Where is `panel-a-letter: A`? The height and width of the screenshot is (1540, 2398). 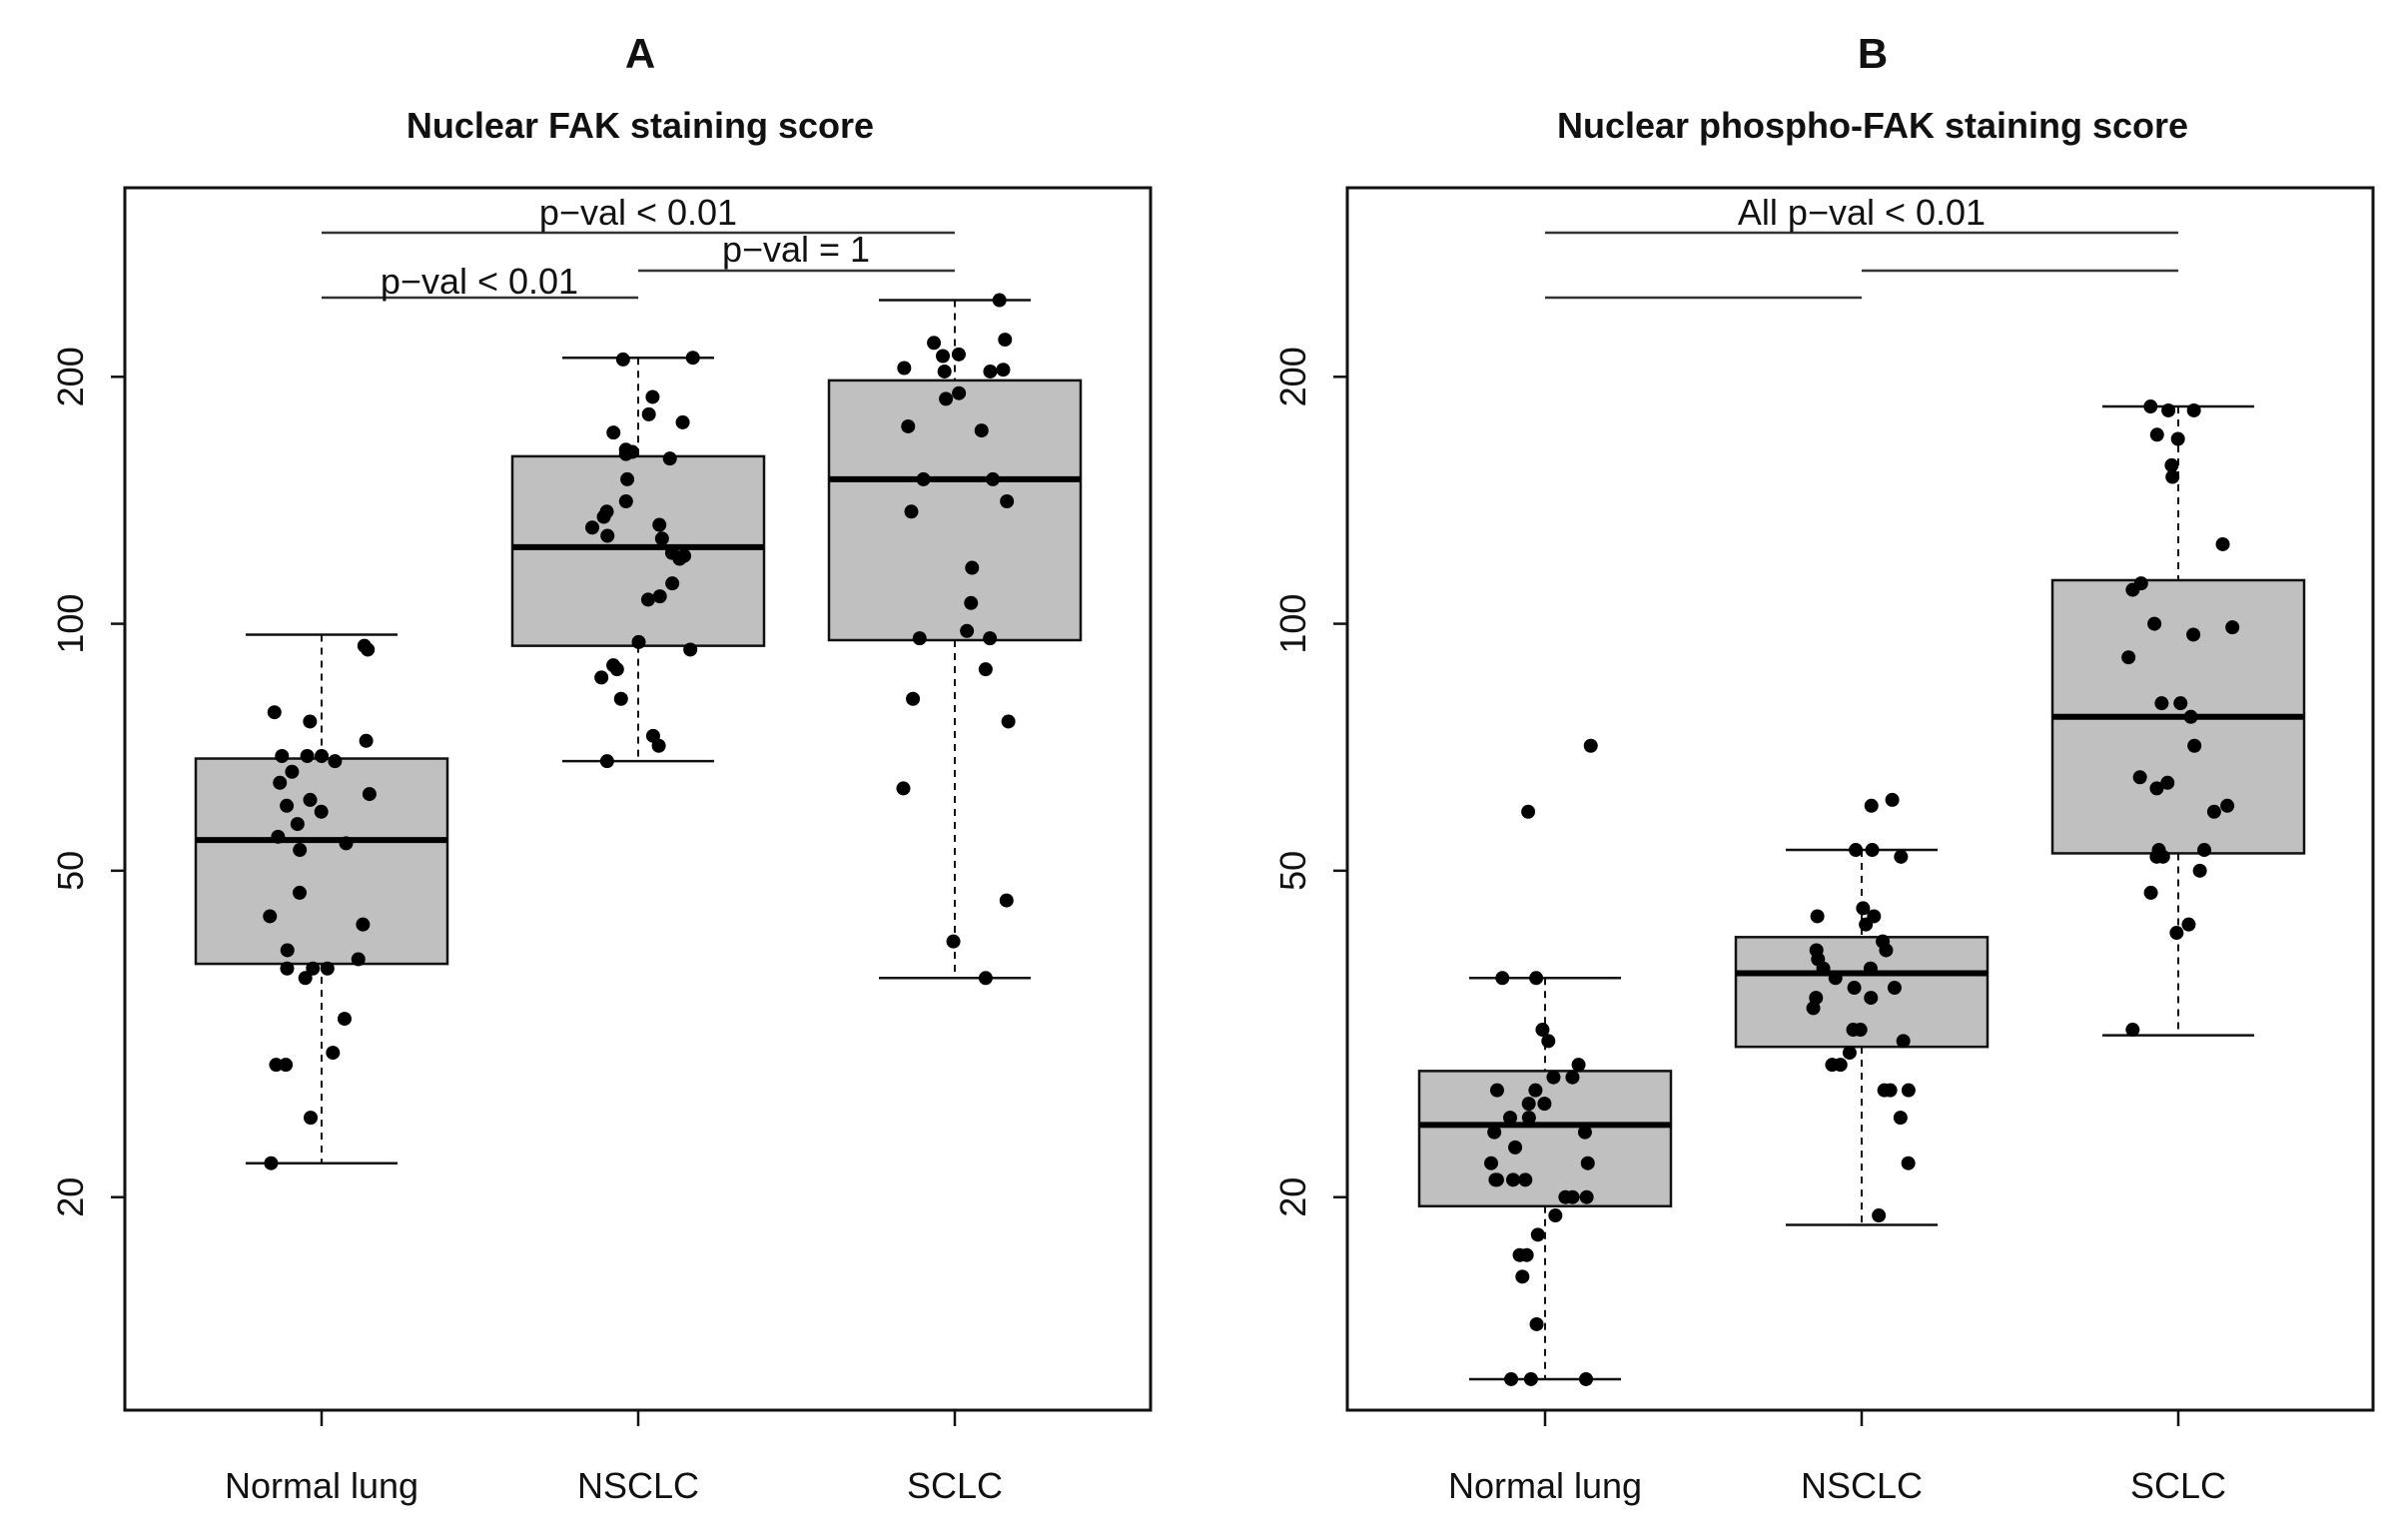 panel-a-letter: A is located at coordinates (640, 53).